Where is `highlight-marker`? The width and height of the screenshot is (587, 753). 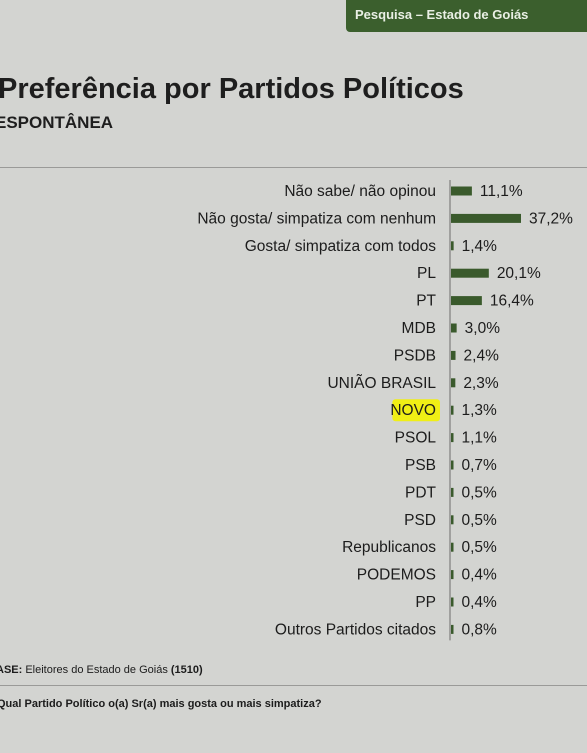
highlight-marker is located at coordinates (416, 410).